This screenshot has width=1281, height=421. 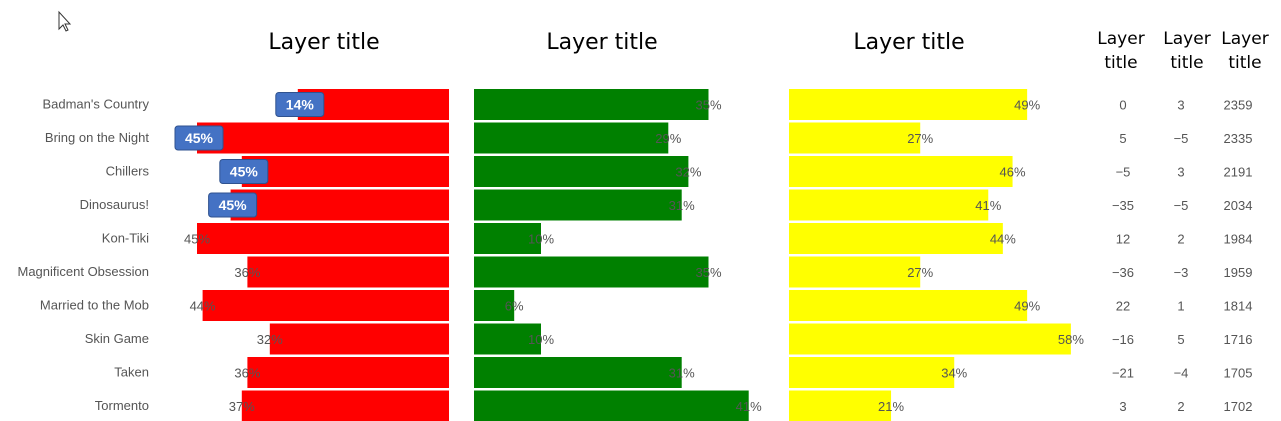 What do you see at coordinates (682, 373) in the screenshot?
I see `data-label: 31%` at bounding box center [682, 373].